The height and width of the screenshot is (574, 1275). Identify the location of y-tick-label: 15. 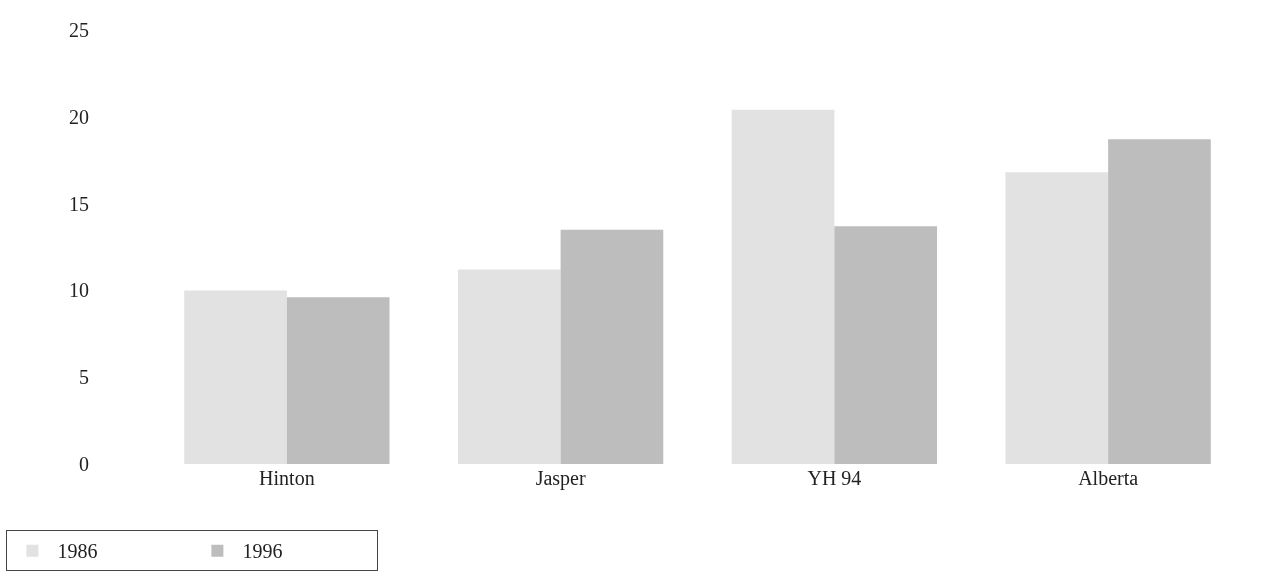
(79, 203).